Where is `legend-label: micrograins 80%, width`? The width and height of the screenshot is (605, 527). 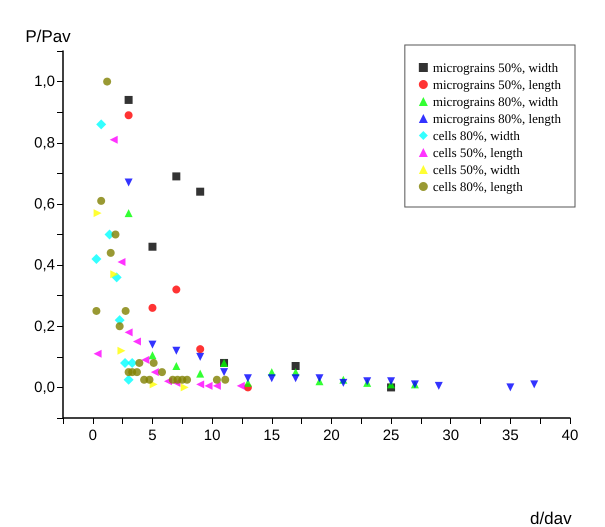
legend-label: micrograins 80%, width is located at coordinates (495, 101).